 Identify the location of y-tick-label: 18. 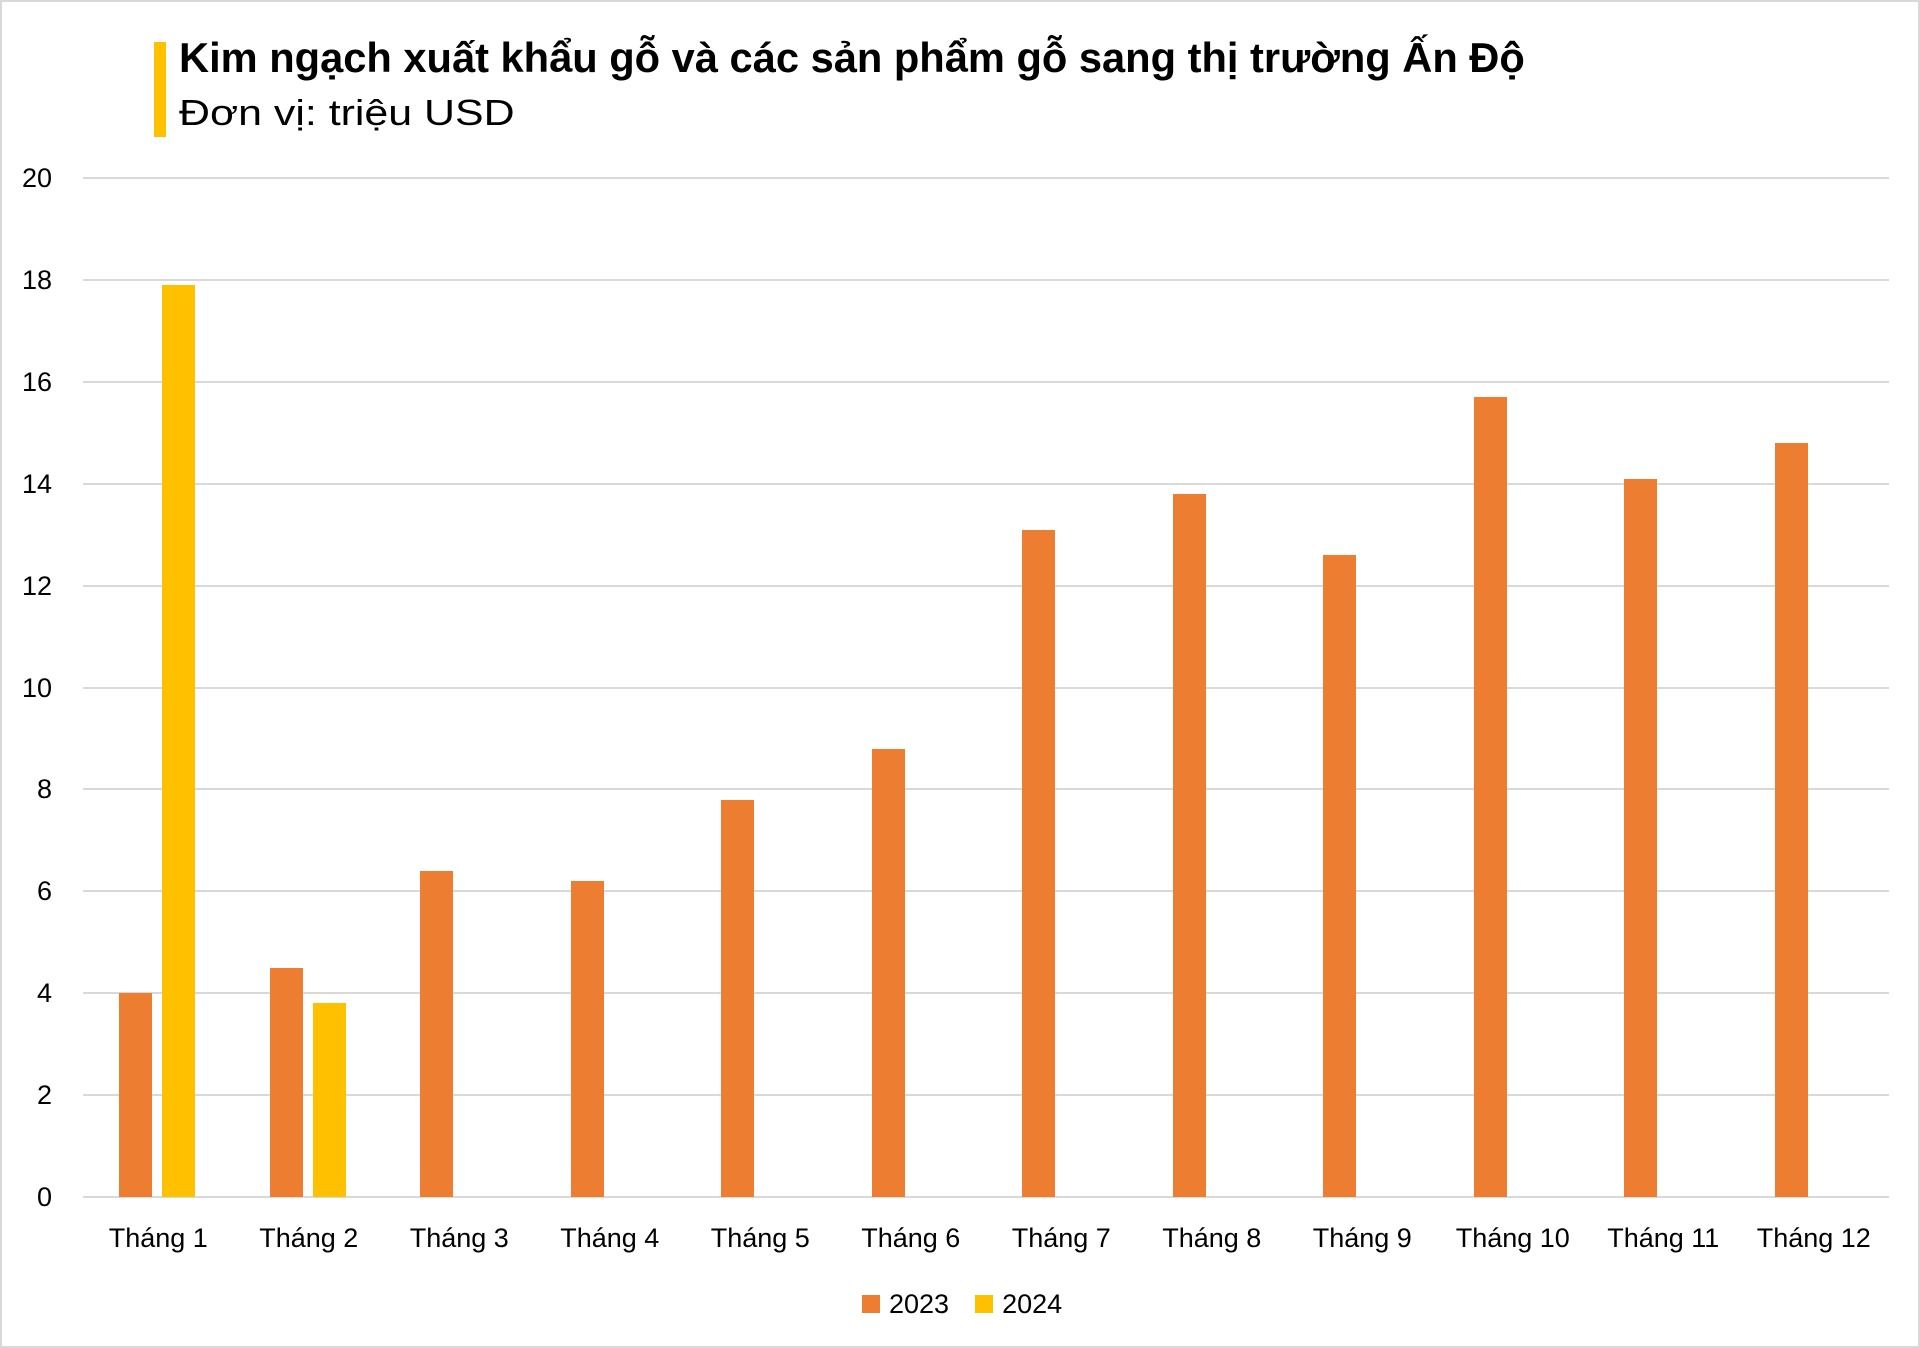
(36, 279).